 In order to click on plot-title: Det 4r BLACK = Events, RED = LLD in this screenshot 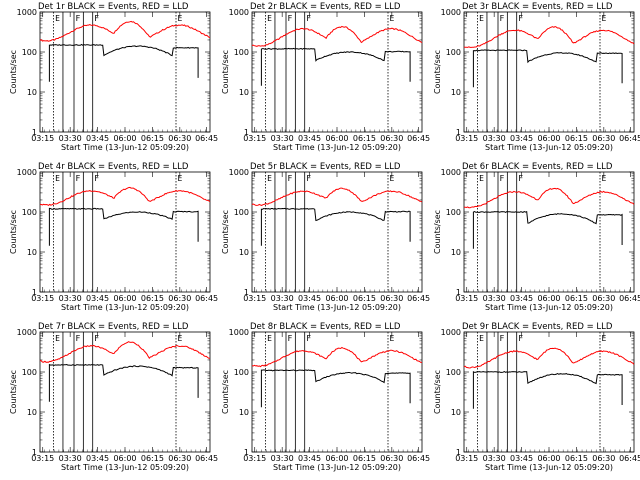, I will do `click(113, 167)`.